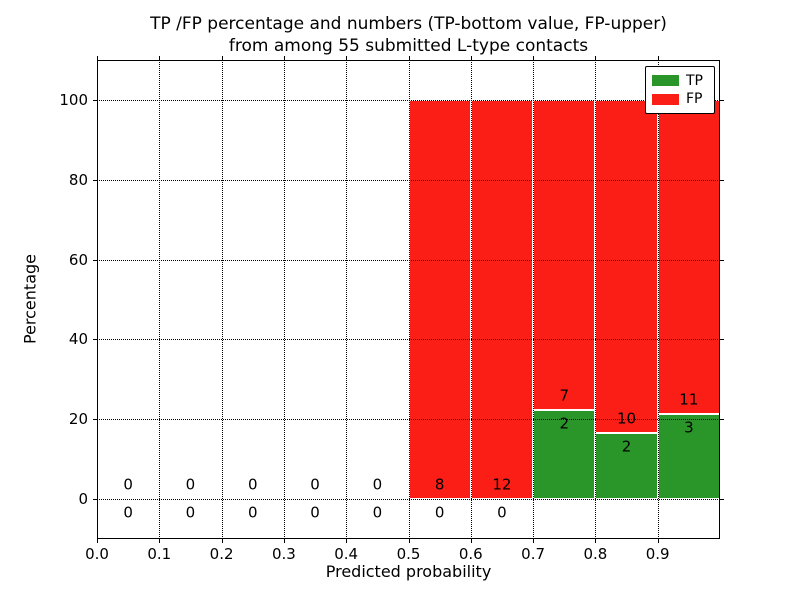 The width and height of the screenshot is (800, 600). What do you see at coordinates (680, 99) in the screenshot?
I see `legend-item-fp: FP` at bounding box center [680, 99].